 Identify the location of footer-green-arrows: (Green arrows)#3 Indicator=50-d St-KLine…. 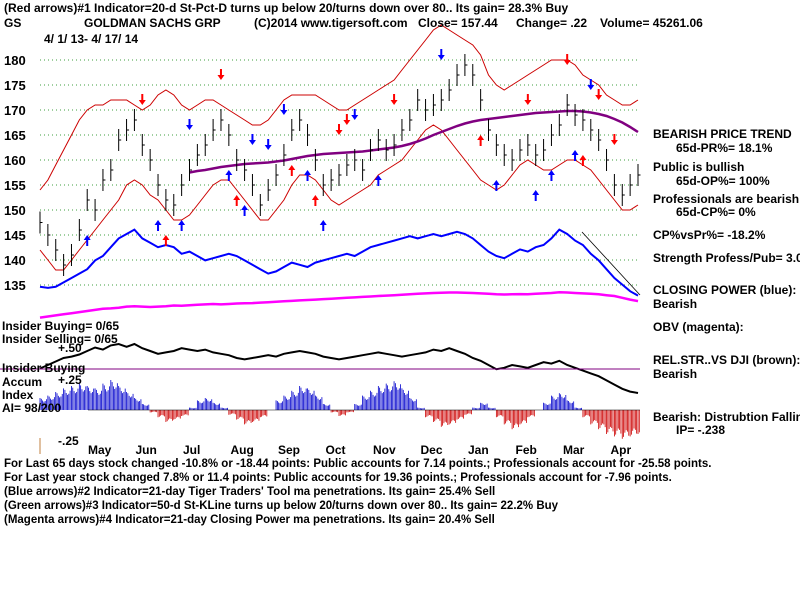
(281, 506).